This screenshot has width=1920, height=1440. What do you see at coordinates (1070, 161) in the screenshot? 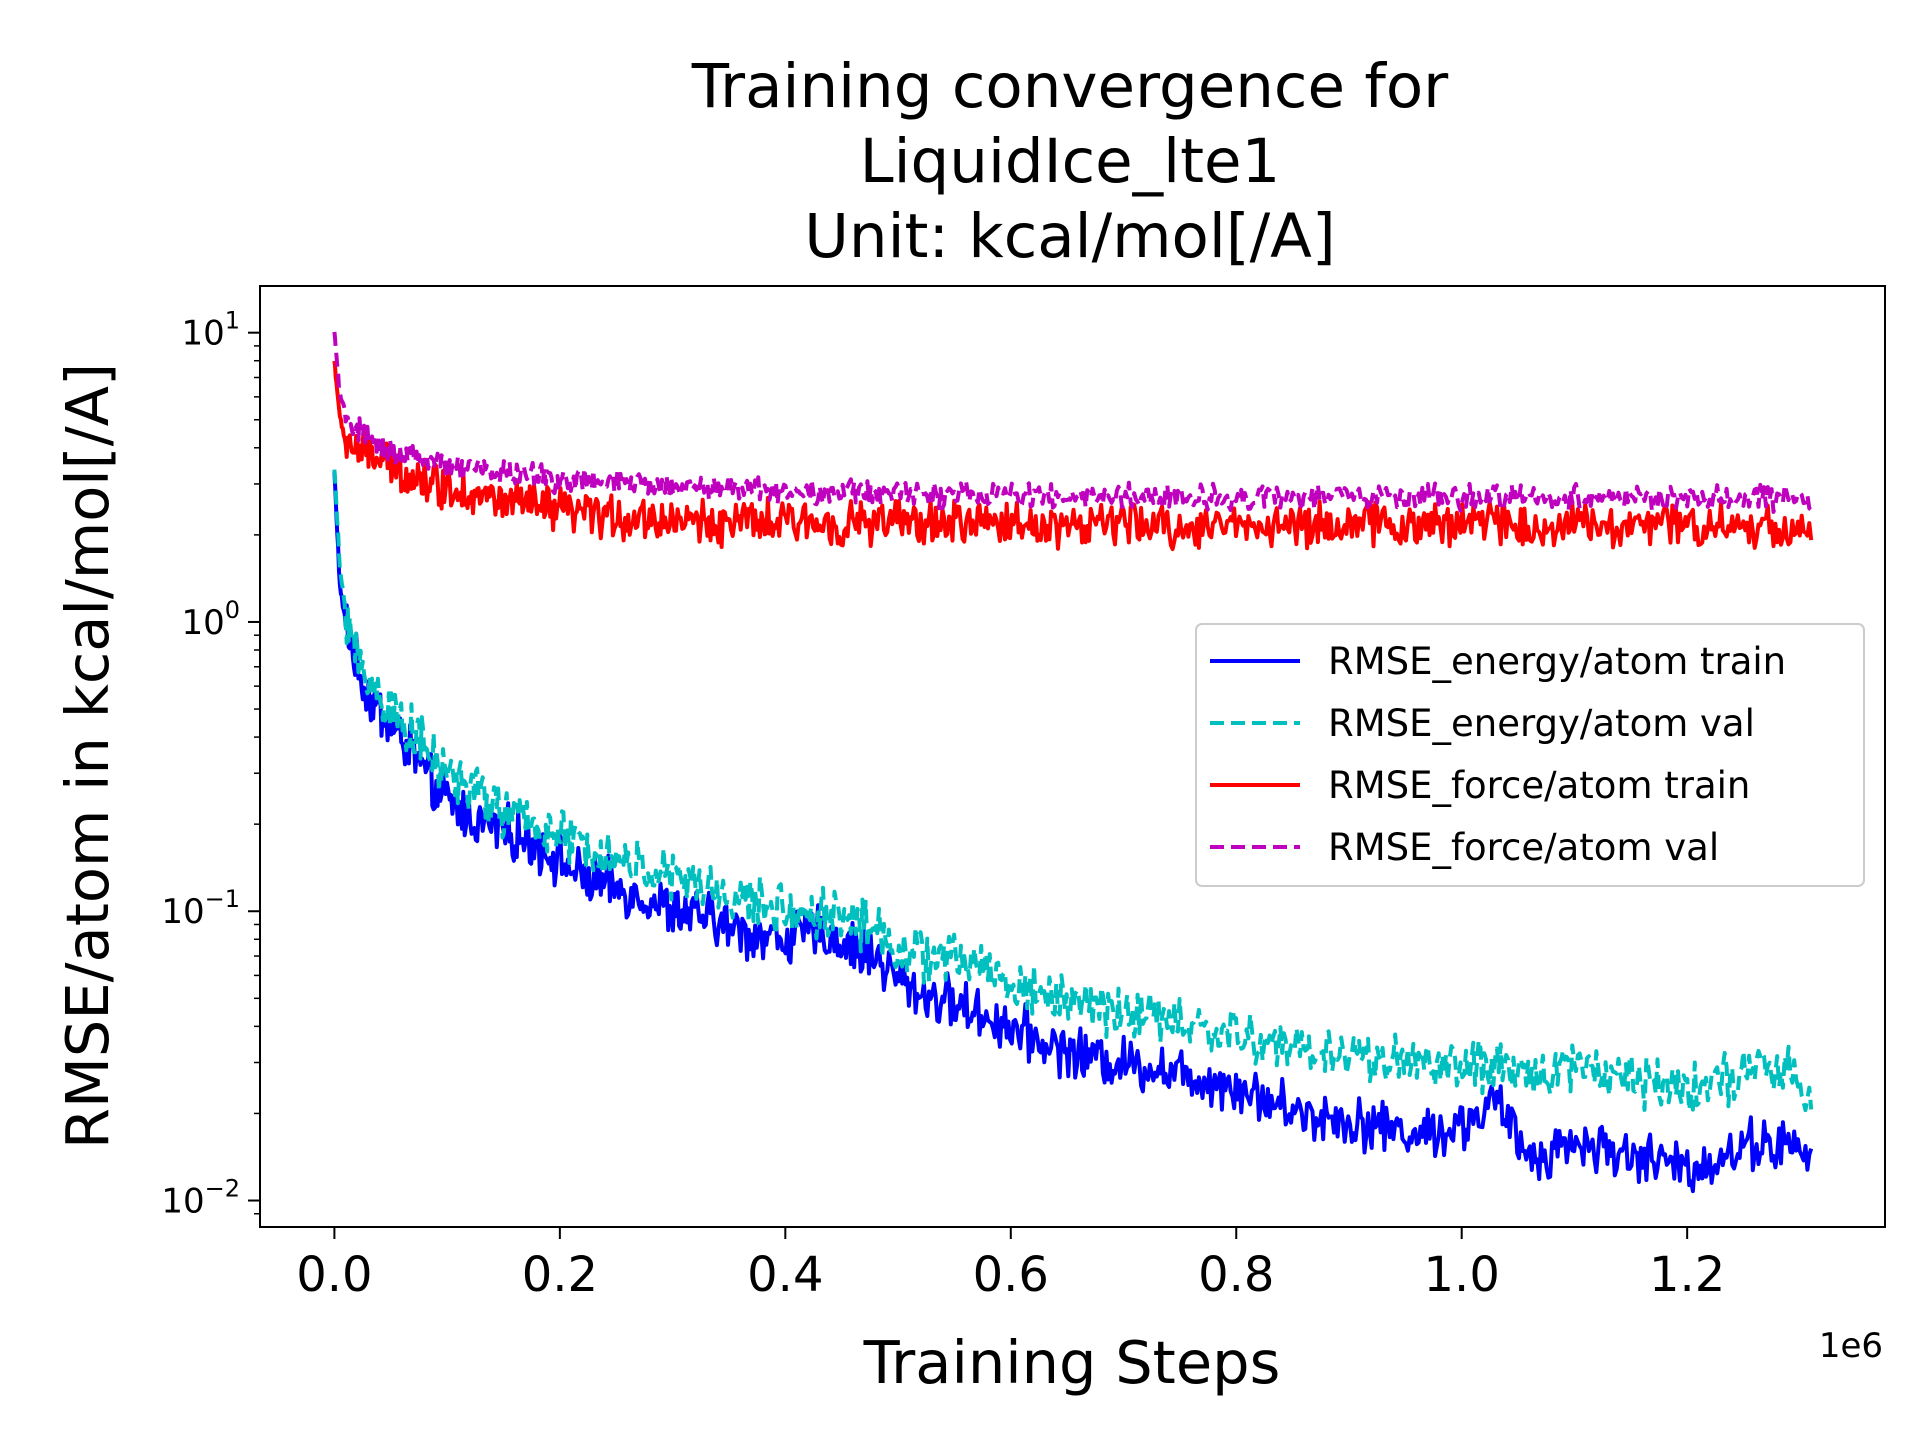
I see `chart-title-line-2: LiquidIce_lte1` at bounding box center [1070, 161].